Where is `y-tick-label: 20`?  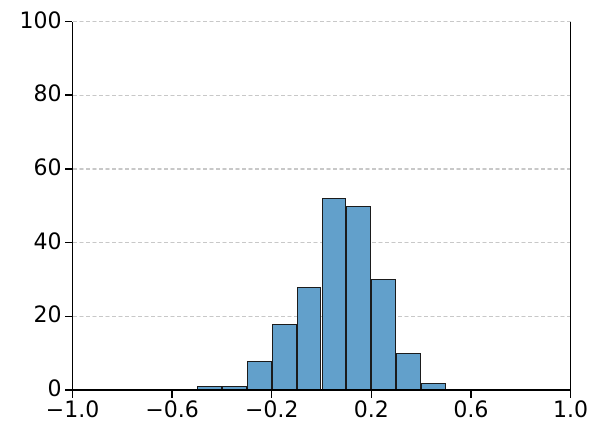
y-tick-label: 20 is located at coordinates (47, 316).